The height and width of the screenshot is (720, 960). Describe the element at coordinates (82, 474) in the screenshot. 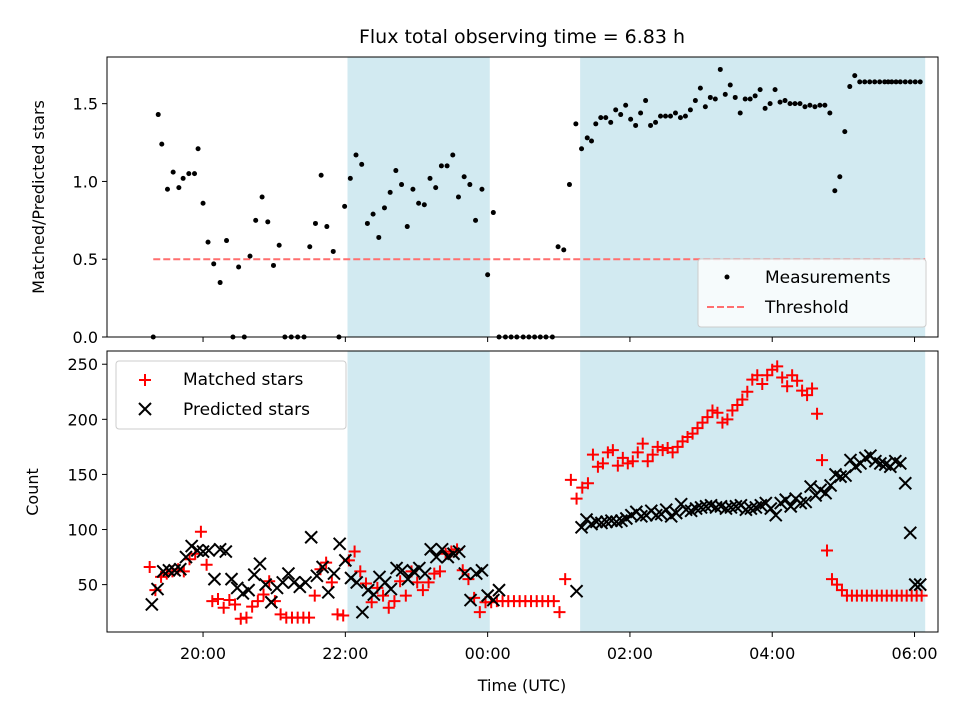

I see `bottom-y-tick-label: 150` at that location.